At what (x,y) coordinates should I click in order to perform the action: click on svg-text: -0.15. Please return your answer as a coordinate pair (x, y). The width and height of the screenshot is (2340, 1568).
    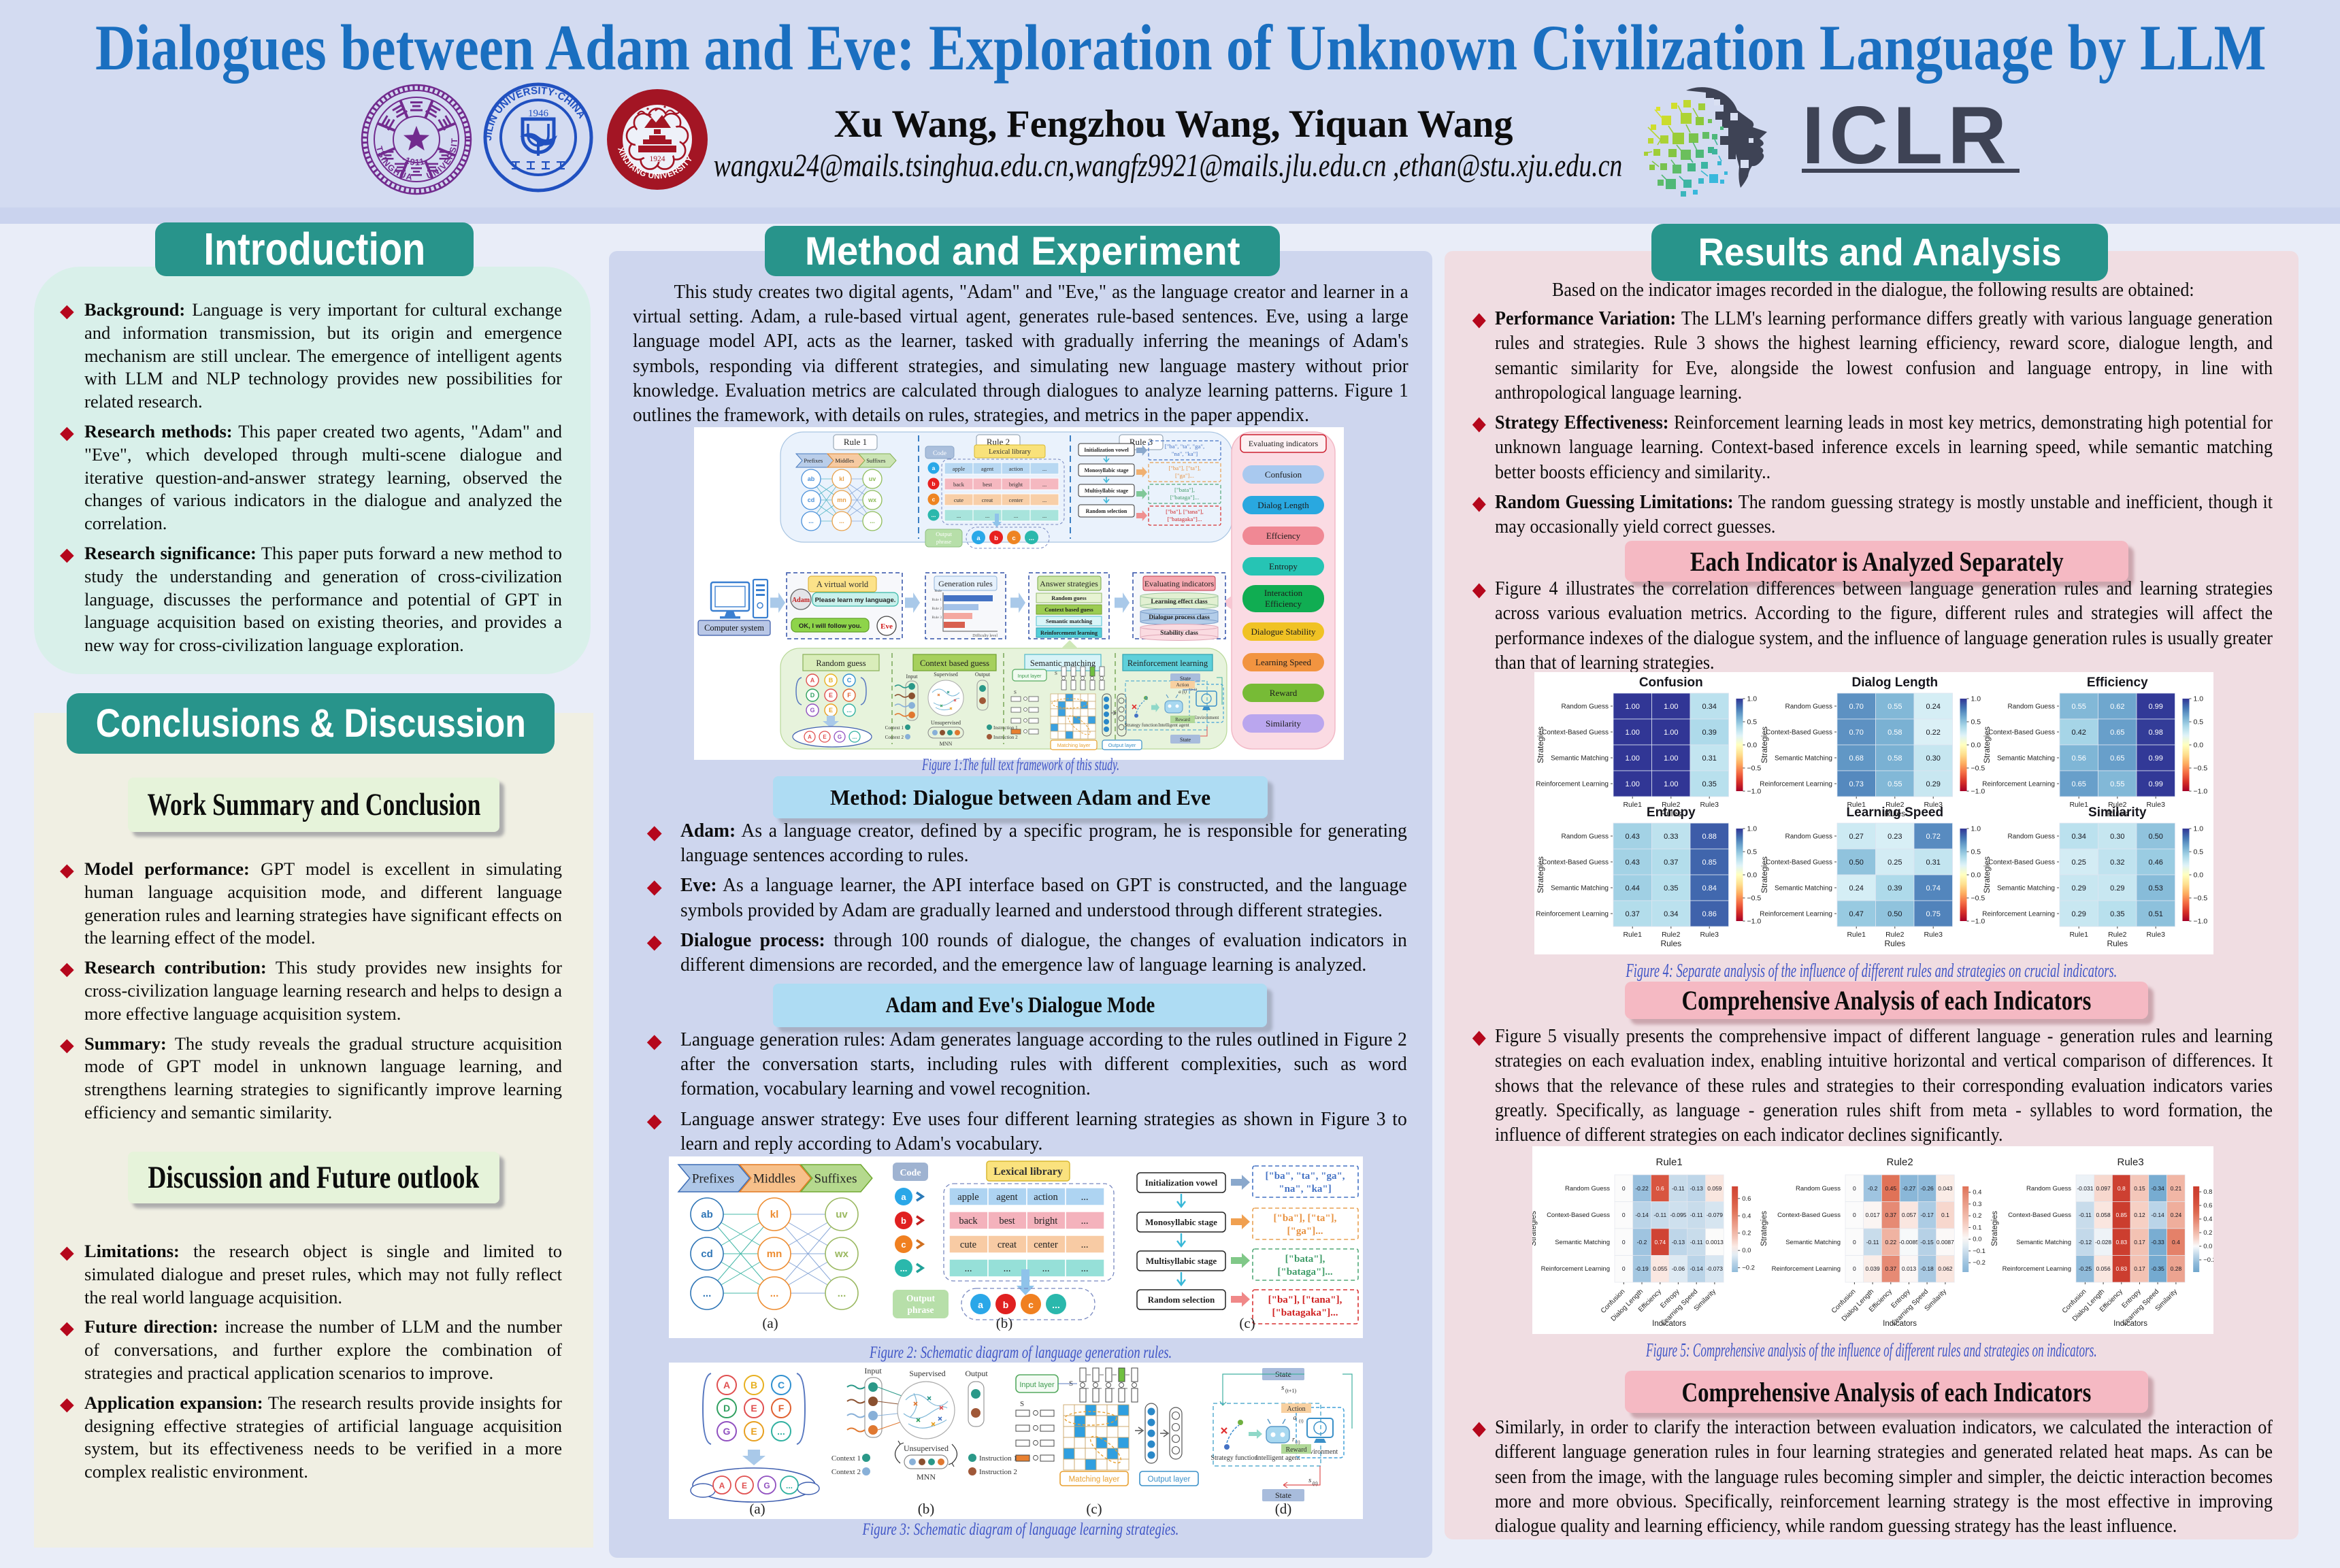
    Looking at the image, I should click on (1927, 1242).